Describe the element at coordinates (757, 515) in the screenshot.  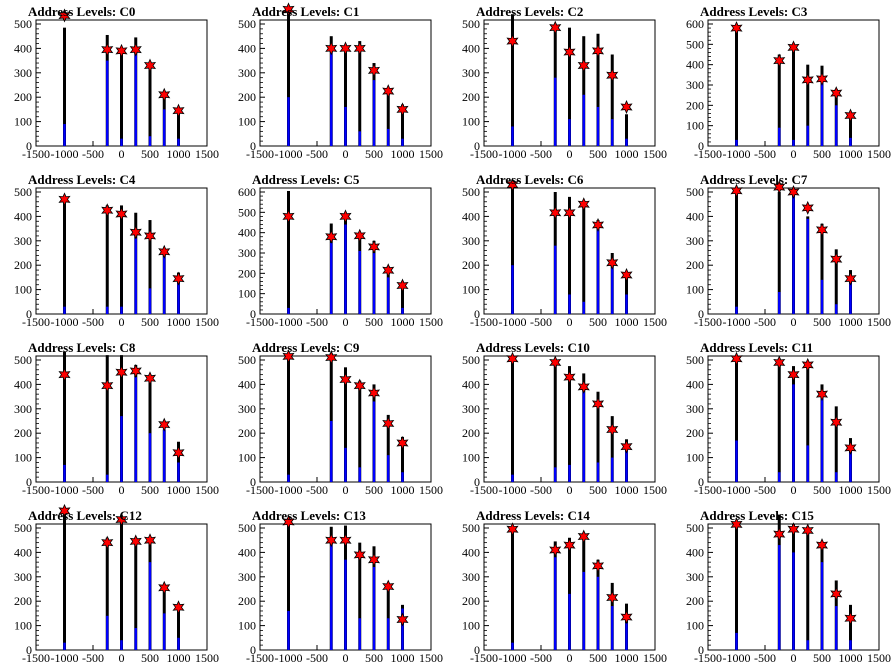
I see `chart-title: Address Levels: C15` at that location.